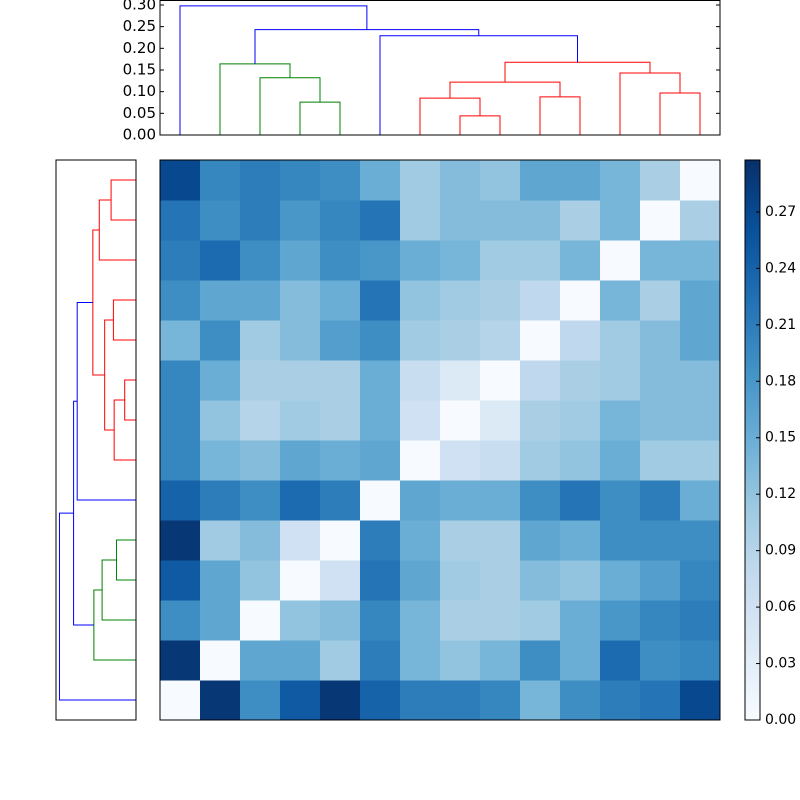 The height and width of the screenshot is (800, 800). I want to click on colorbar-tick-label: 0.12, so click(780, 494).